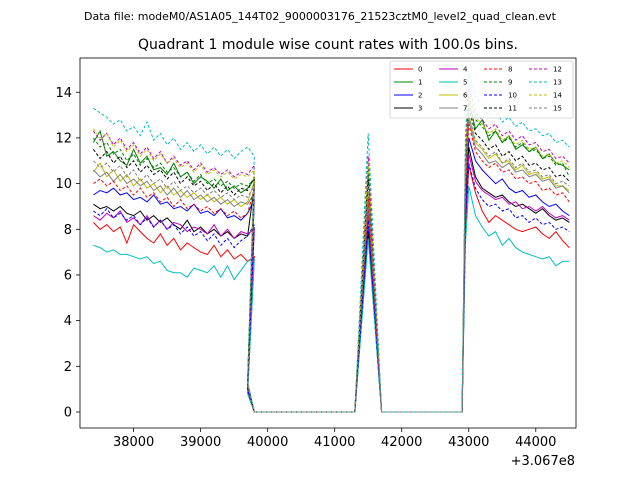 This screenshot has height=480, width=640. Describe the element at coordinates (510, 83) in the screenshot. I see `legend-label-9: 9` at that location.